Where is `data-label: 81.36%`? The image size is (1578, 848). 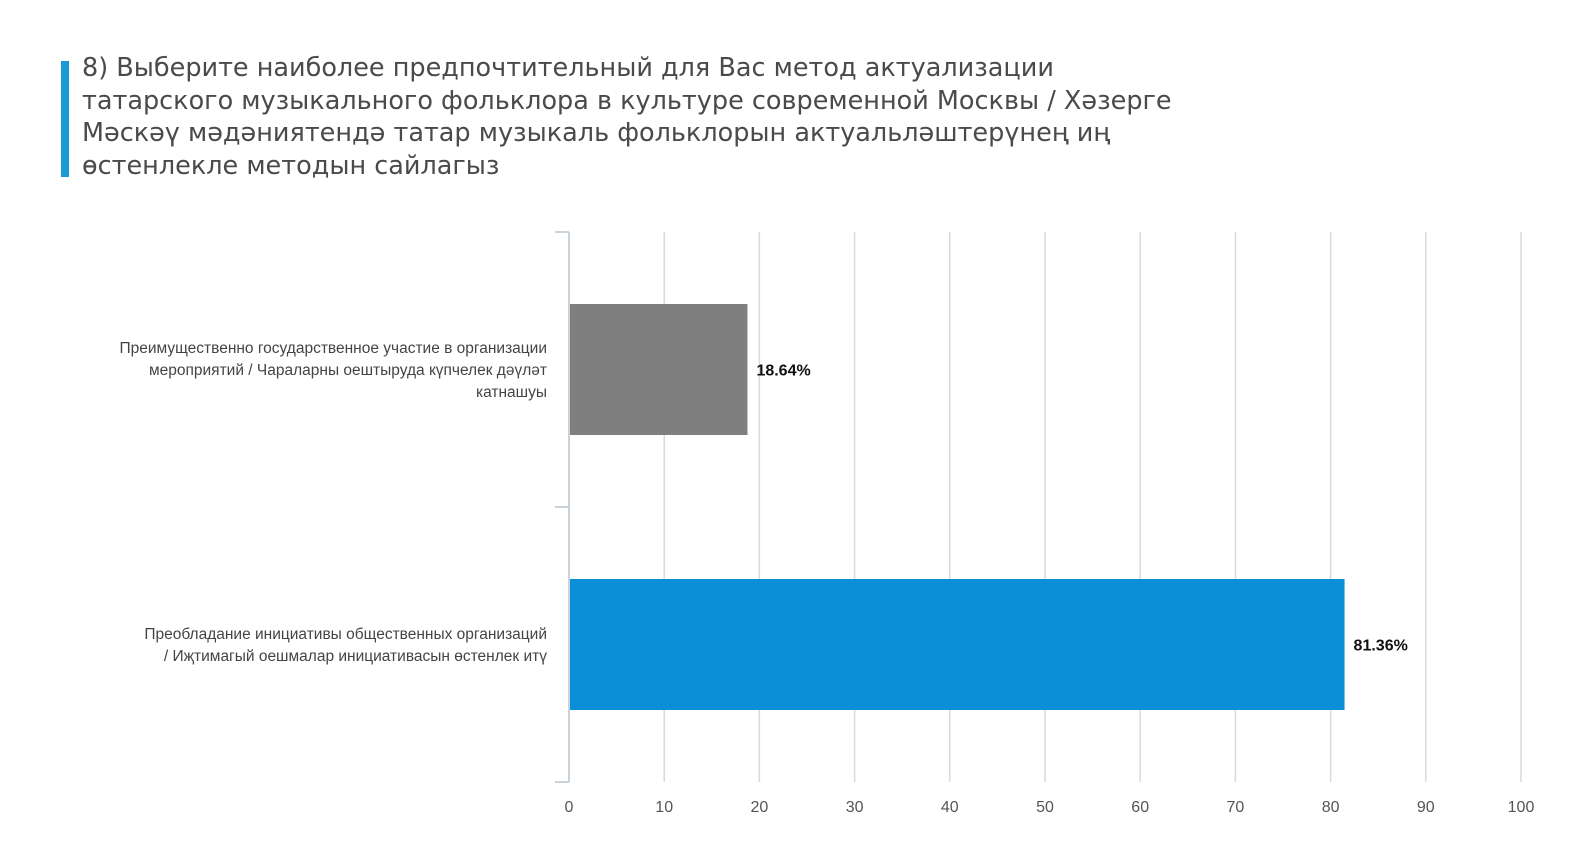 data-label: 81.36% is located at coordinates (1381, 646).